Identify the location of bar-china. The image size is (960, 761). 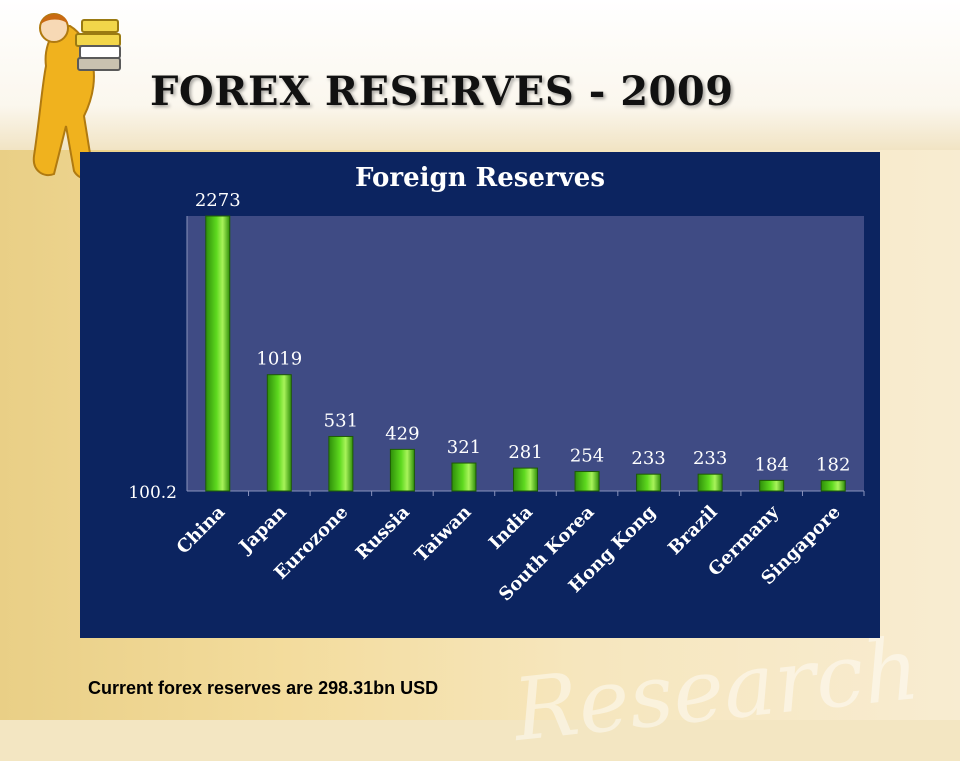
(218, 353).